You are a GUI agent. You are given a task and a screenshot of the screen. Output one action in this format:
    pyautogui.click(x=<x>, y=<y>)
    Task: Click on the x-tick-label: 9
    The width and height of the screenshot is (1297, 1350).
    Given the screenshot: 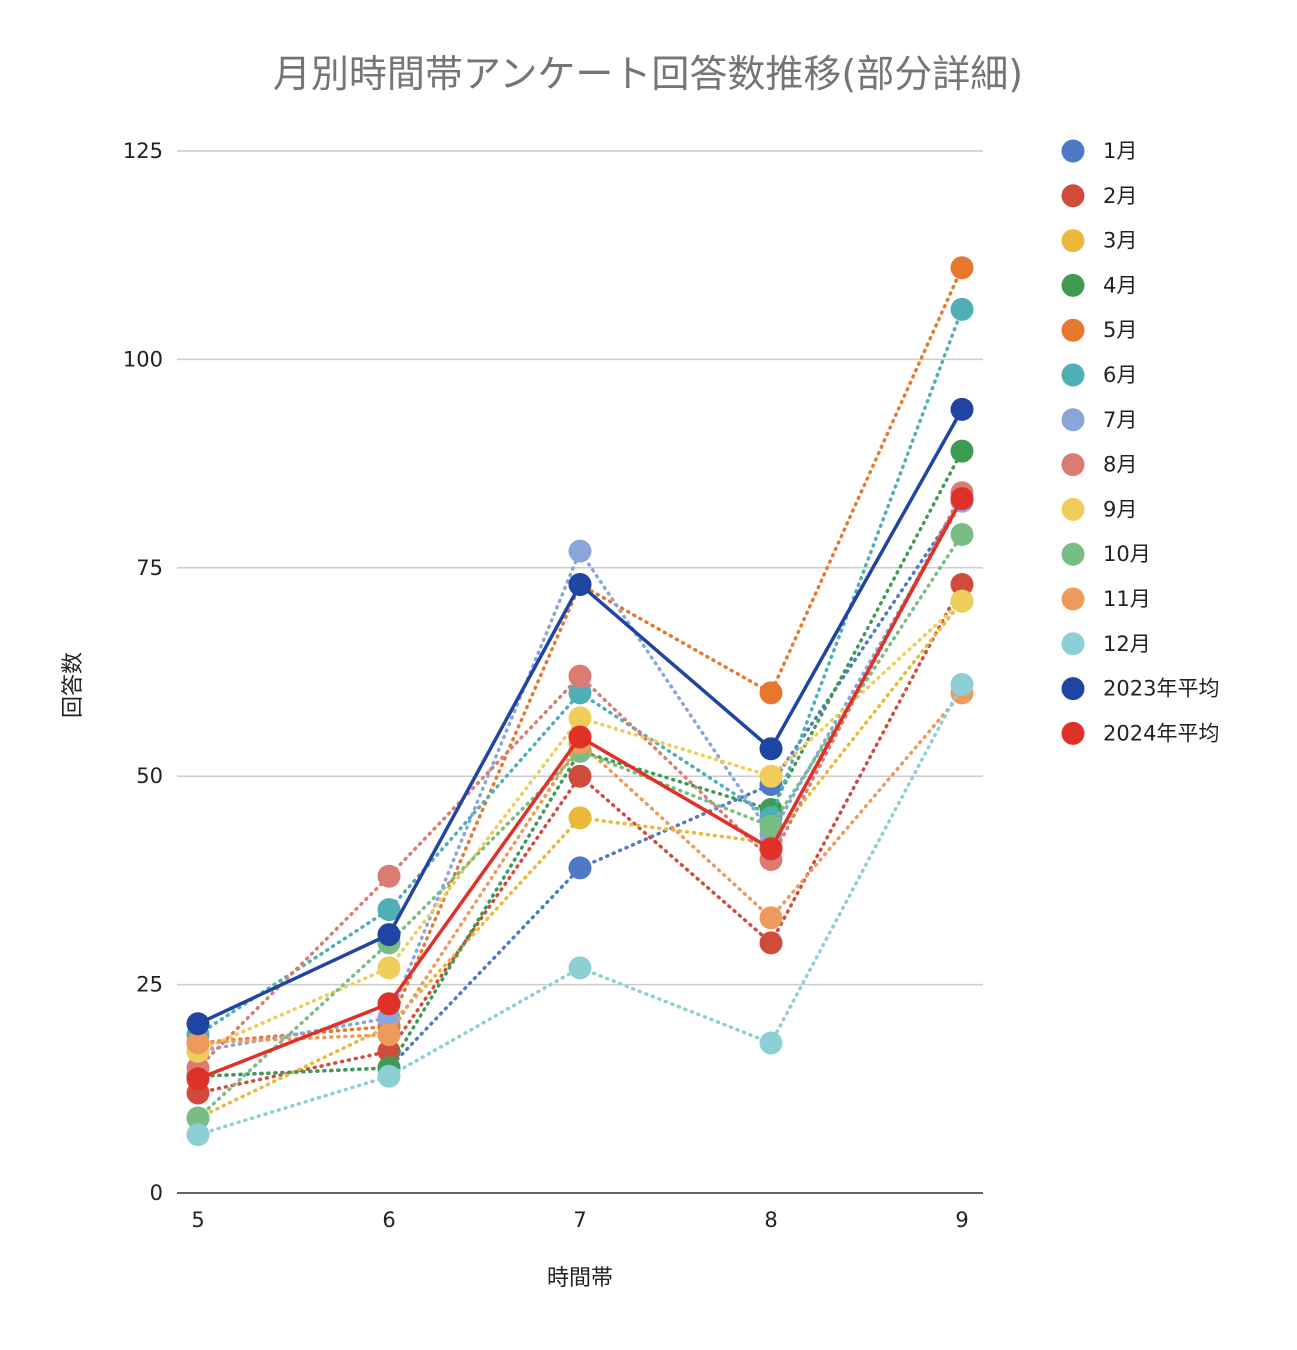 What is the action you would take?
    pyautogui.click(x=961, y=1220)
    